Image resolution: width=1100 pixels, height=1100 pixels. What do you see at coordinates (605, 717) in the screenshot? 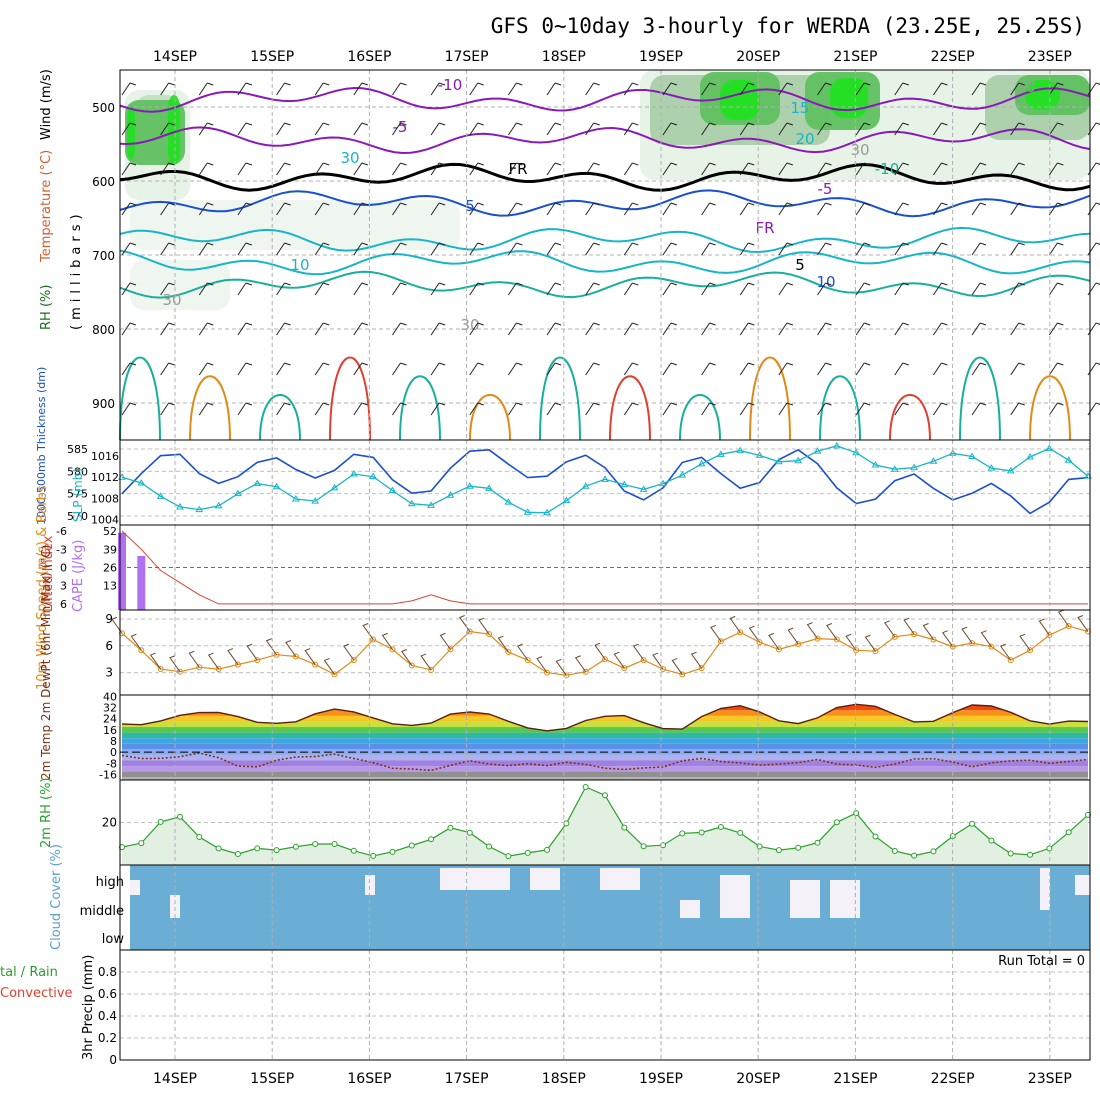
I see `temp-line` at bounding box center [605, 717].